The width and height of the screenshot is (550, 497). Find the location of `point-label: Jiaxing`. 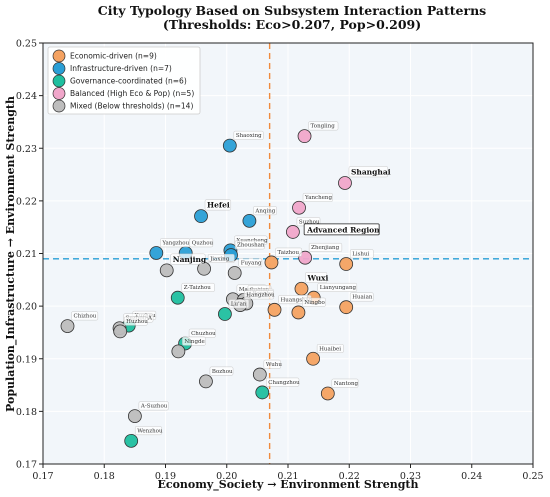

point-label: Jiaxing is located at coordinates (219, 259).